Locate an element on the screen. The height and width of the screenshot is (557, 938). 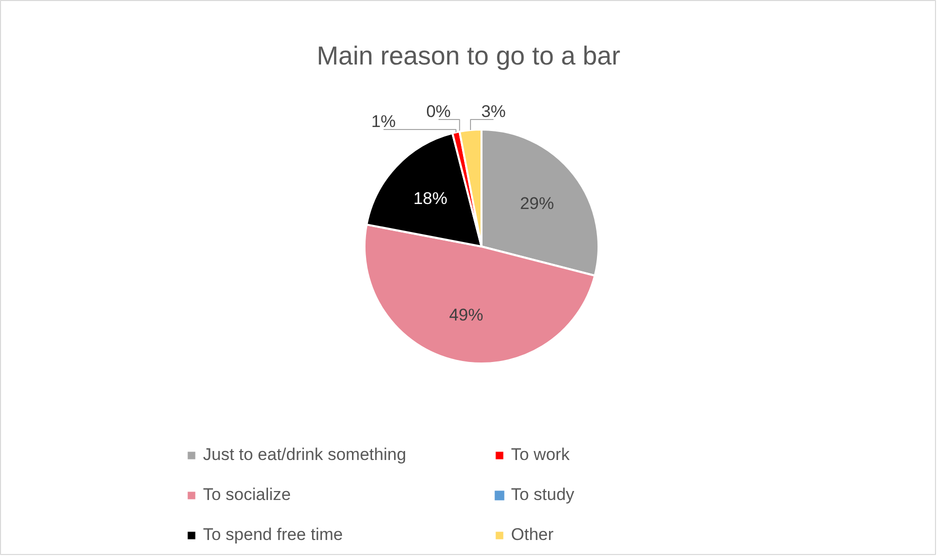
text: 0% is located at coordinates (438, 111).